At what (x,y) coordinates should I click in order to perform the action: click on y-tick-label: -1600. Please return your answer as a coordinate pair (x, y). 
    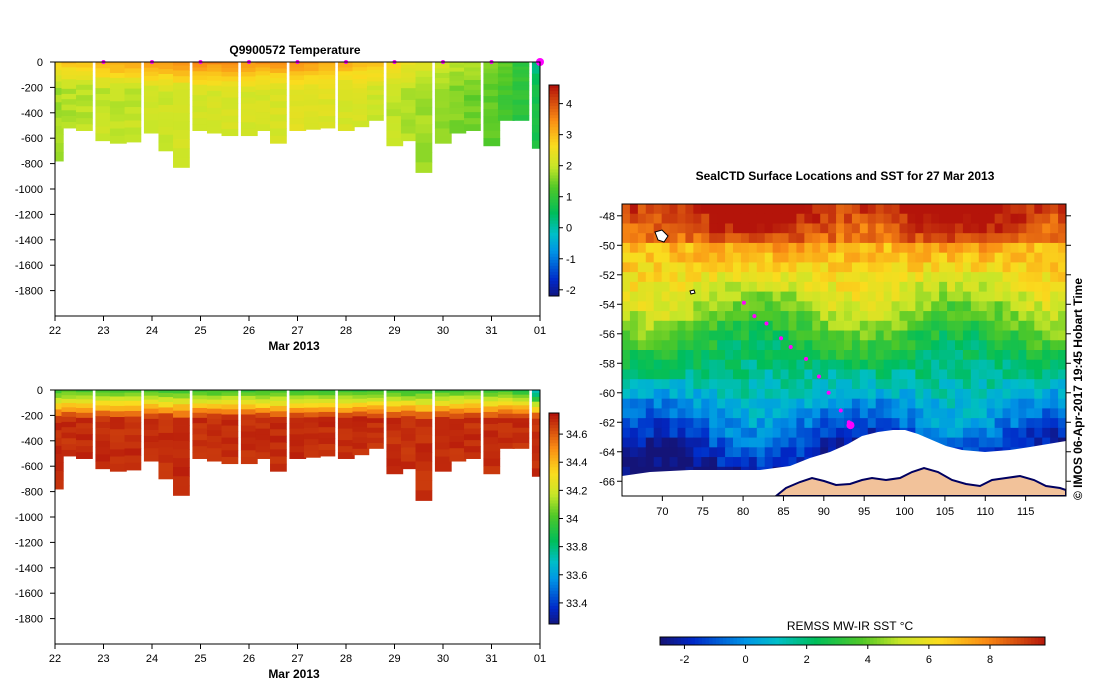
    Looking at the image, I should click on (29, 594).